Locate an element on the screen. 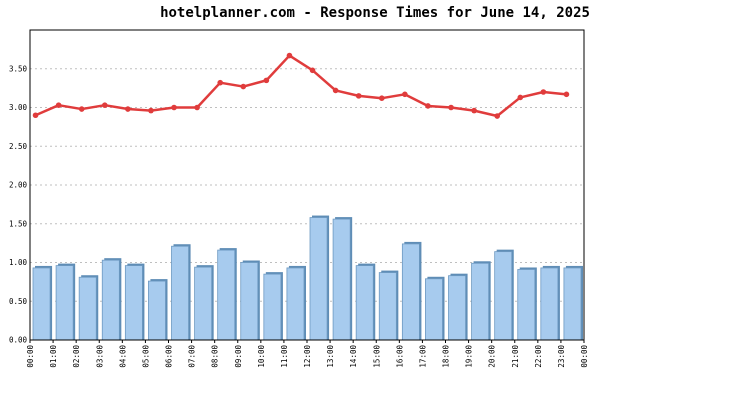  x-tick-label: 15:00 is located at coordinates (376, 356).